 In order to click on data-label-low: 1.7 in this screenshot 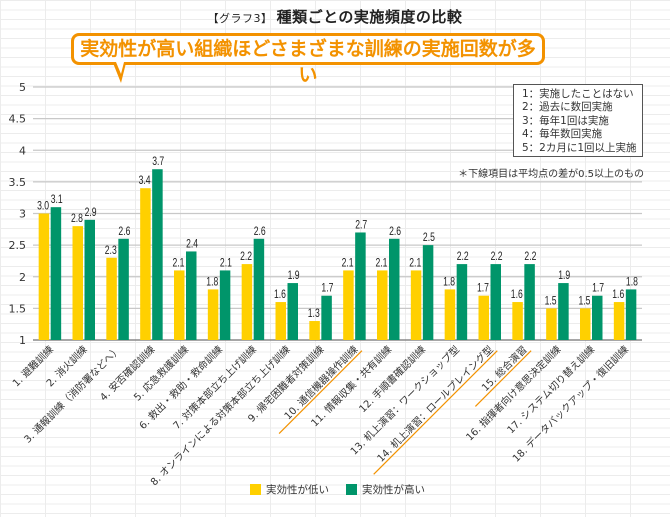, I will do `click(483, 289)`.